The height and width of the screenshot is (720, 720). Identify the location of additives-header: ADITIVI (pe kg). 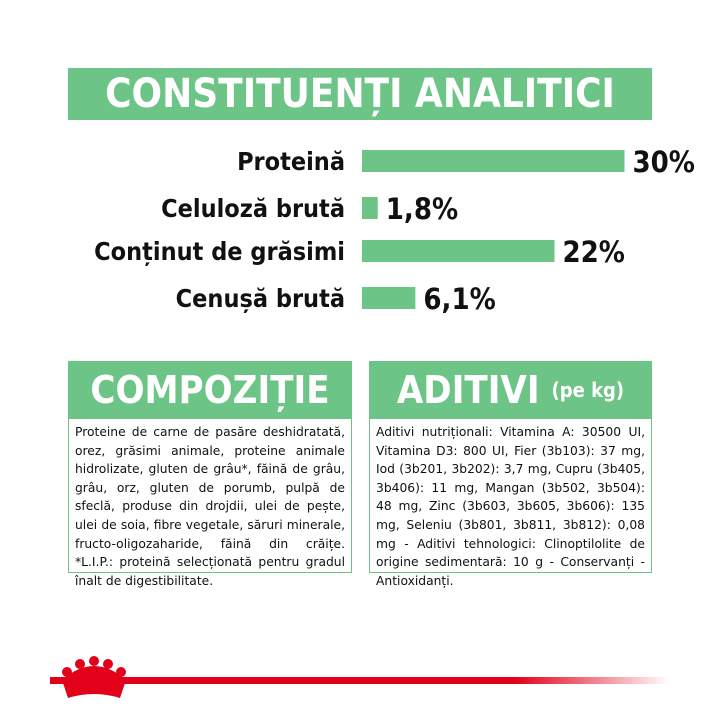
(510, 390).